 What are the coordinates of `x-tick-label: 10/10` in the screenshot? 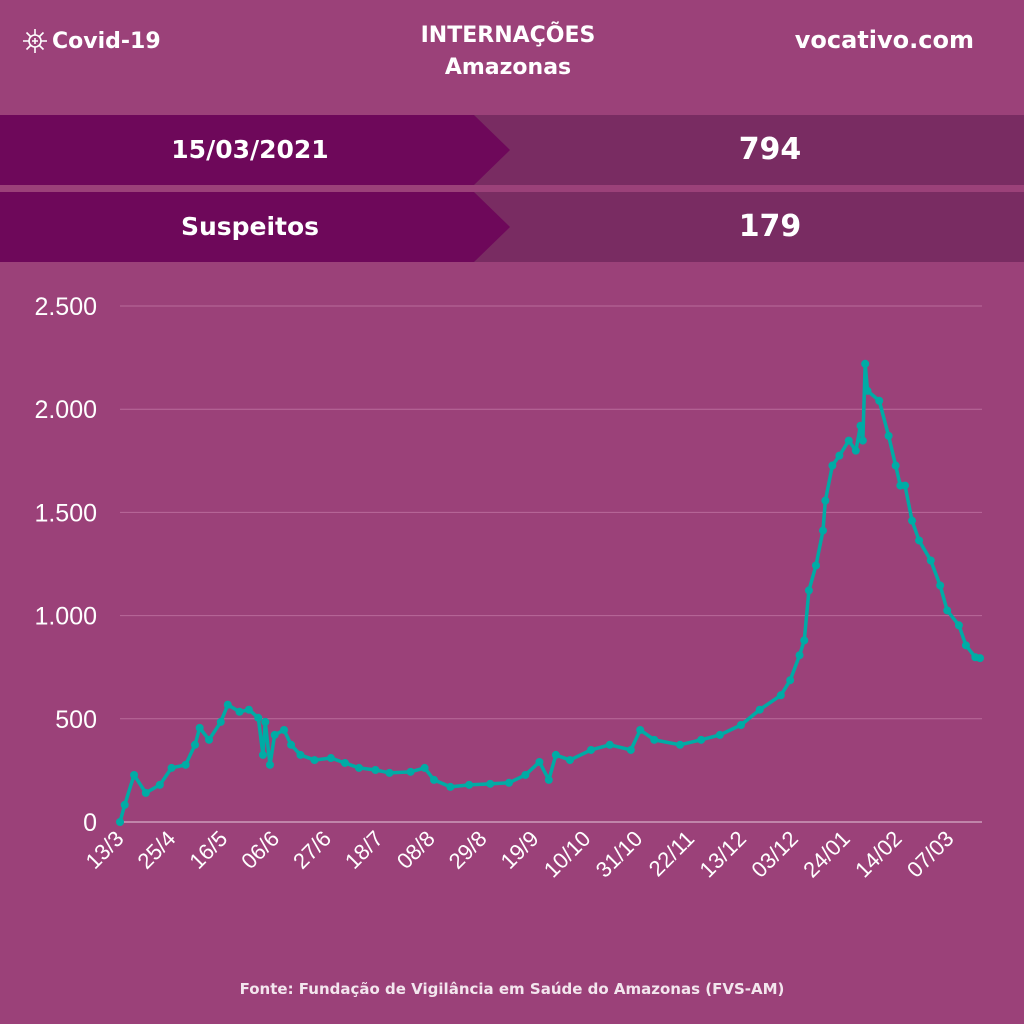 It's located at (567, 854).